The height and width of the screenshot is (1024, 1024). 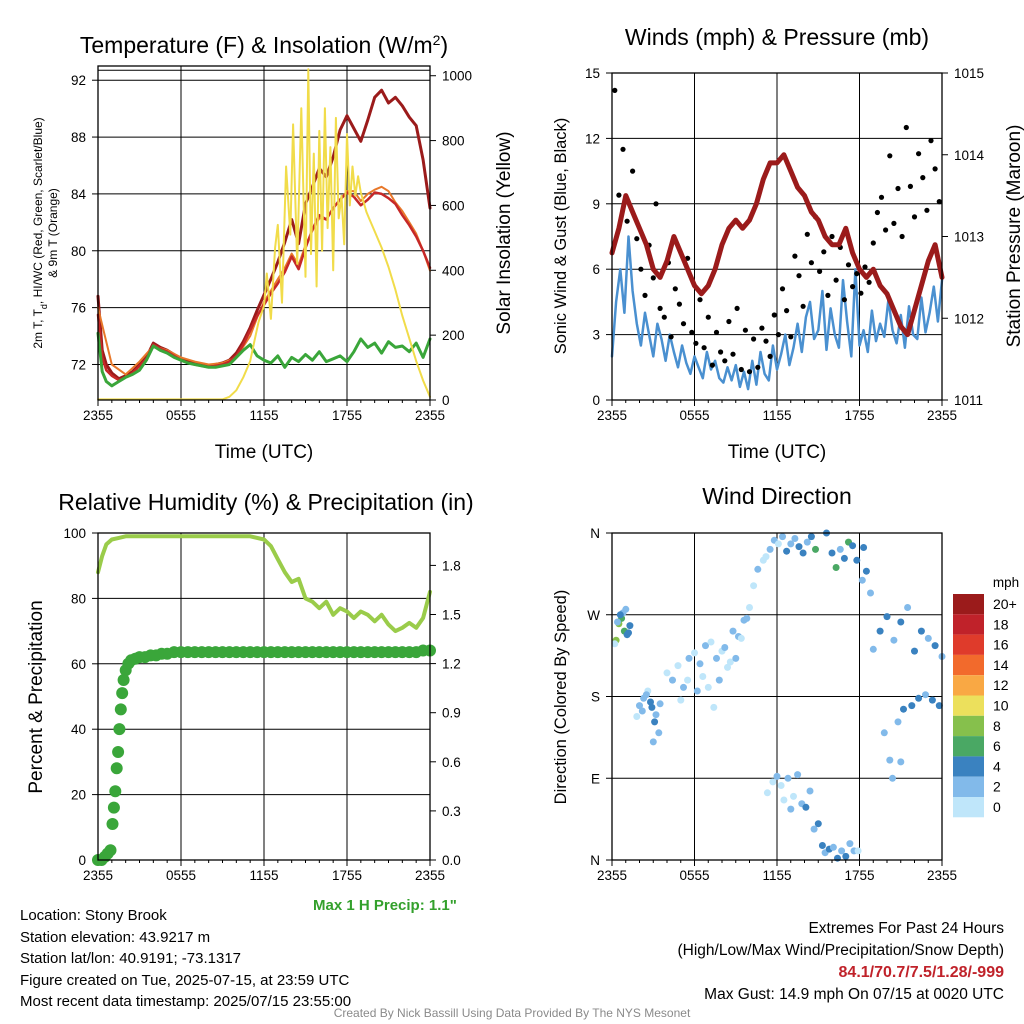 I want to click on dir-xtick-label: 1755, so click(x=859, y=875).